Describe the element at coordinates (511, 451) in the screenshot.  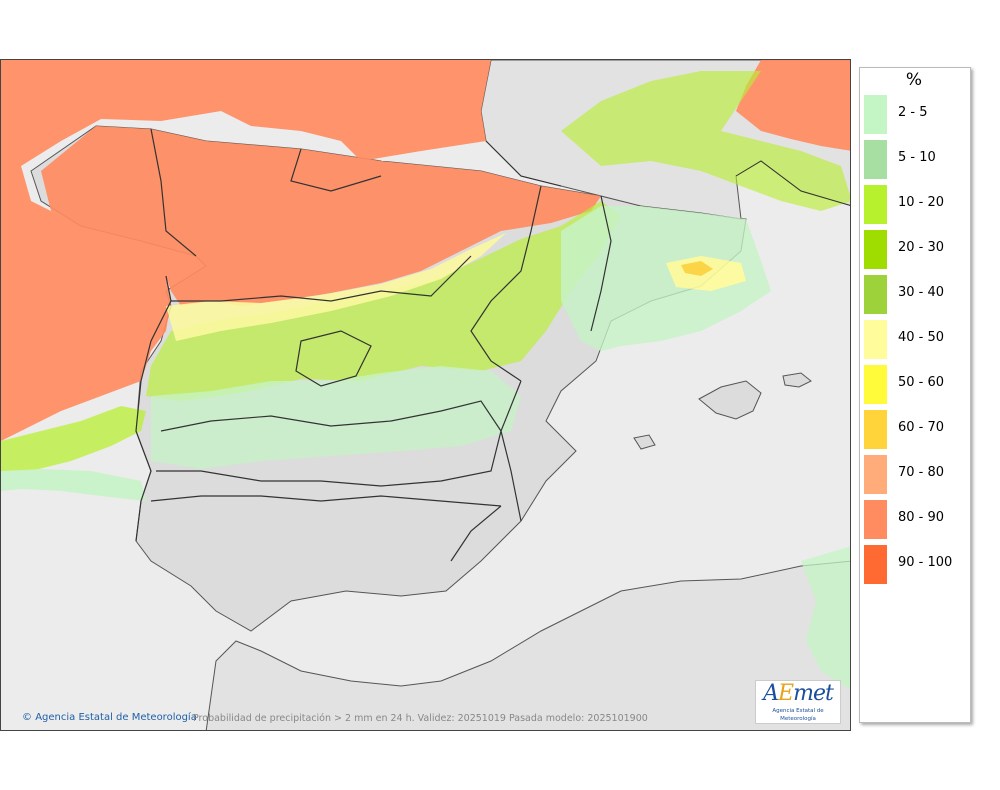
I see `border-valencia` at that location.